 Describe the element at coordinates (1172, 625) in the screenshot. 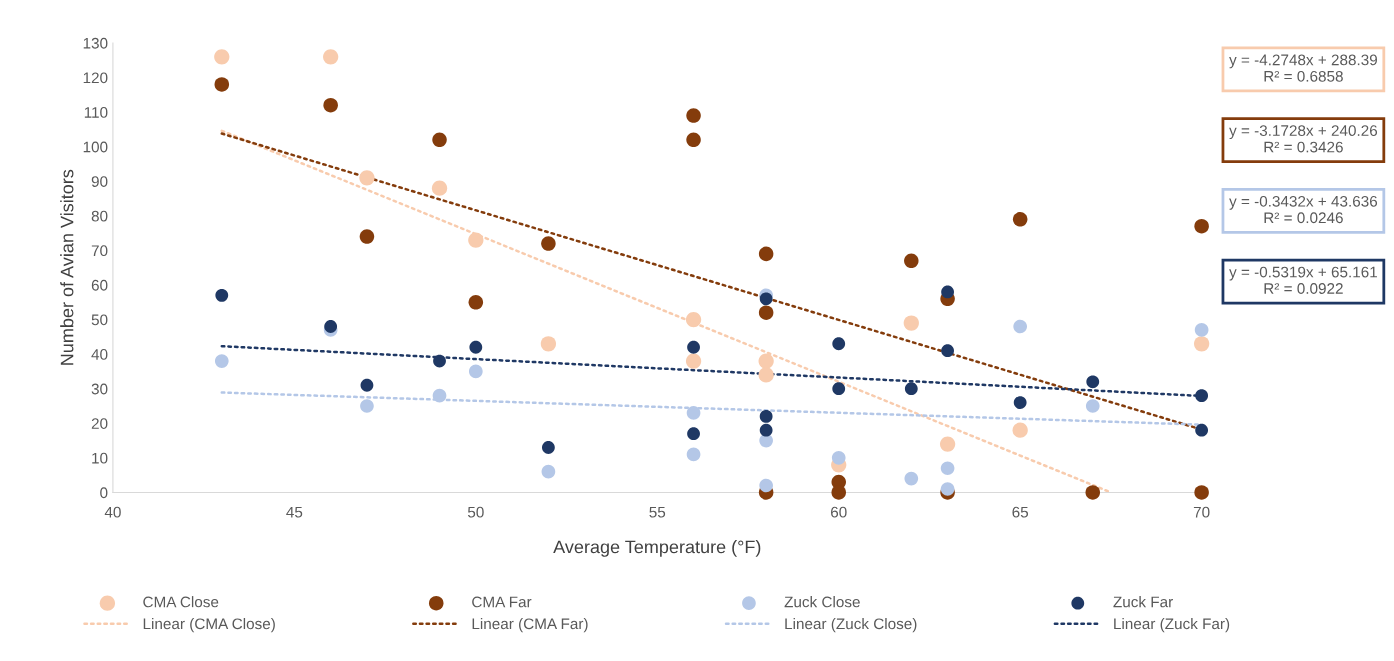

I see `legend-label: Linear (Zuck Far)` at that location.